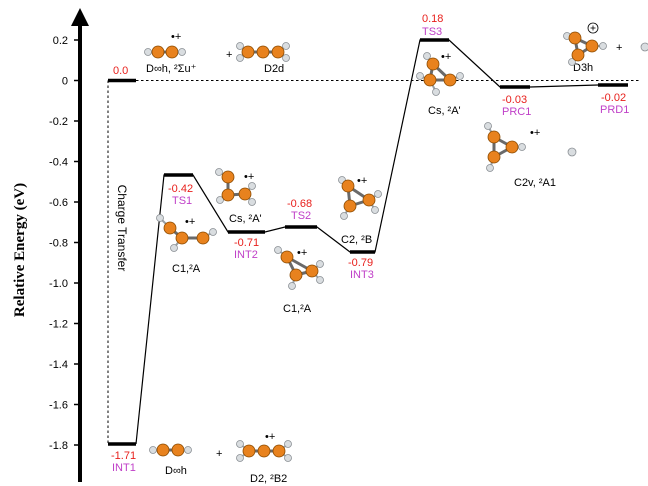 The width and height of the screenshot is (648, 486). Describe the element at coordinates (170, 450) in the screenshot. I see `molecule-int1-linear` at that location.